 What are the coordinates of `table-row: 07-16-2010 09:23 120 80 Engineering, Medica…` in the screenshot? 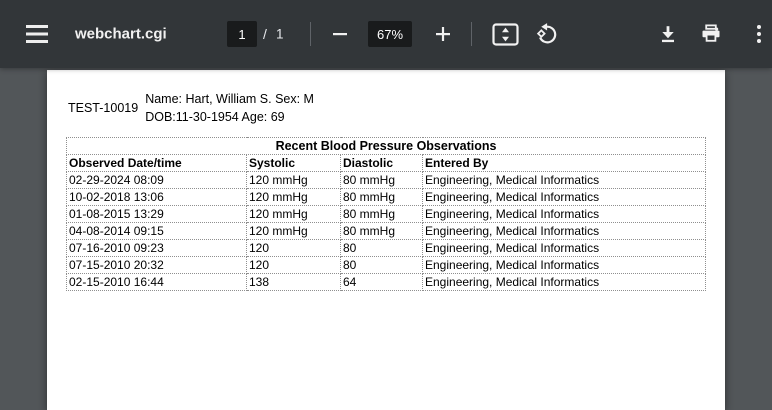 It's located at (386, 248).